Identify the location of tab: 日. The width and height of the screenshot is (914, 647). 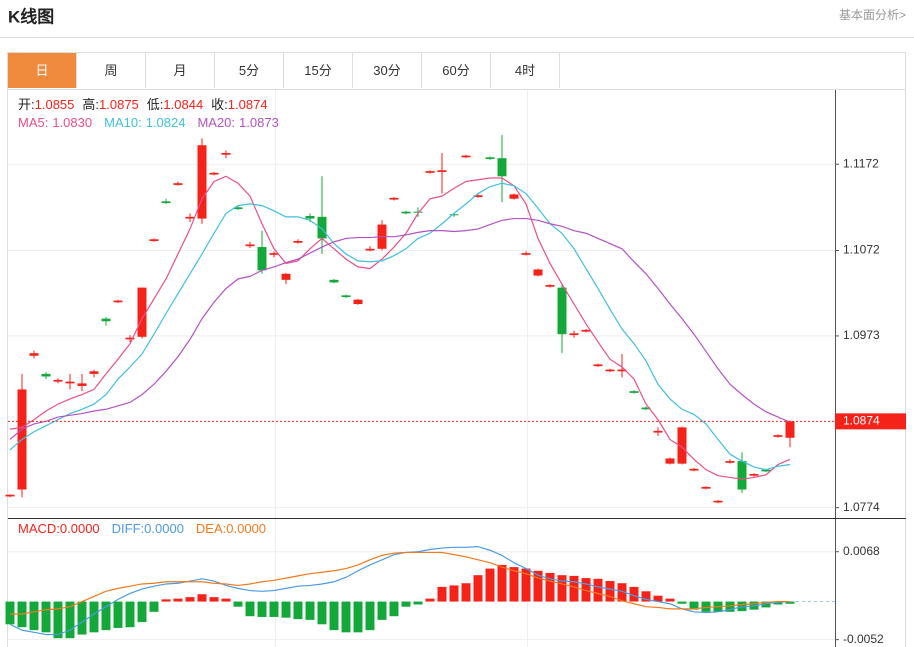
(42, 70).